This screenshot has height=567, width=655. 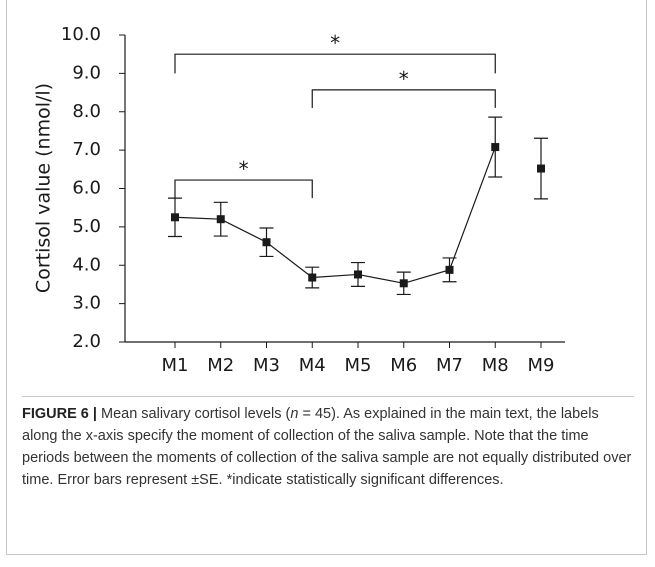 I want to click on y-tick-label: 7.0, so click(x=86, y=149).